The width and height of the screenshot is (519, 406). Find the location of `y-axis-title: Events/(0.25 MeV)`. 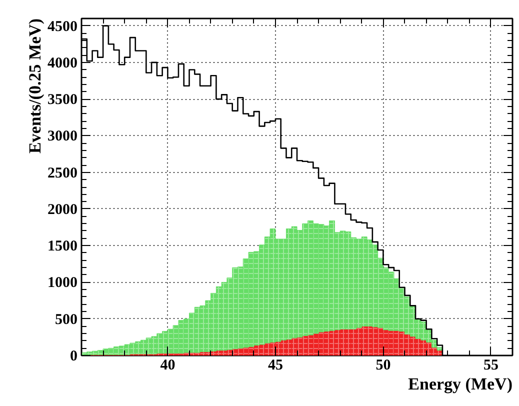

y-axis-title: Events/(0.25 MeV) is located at coordinates (35, 86).